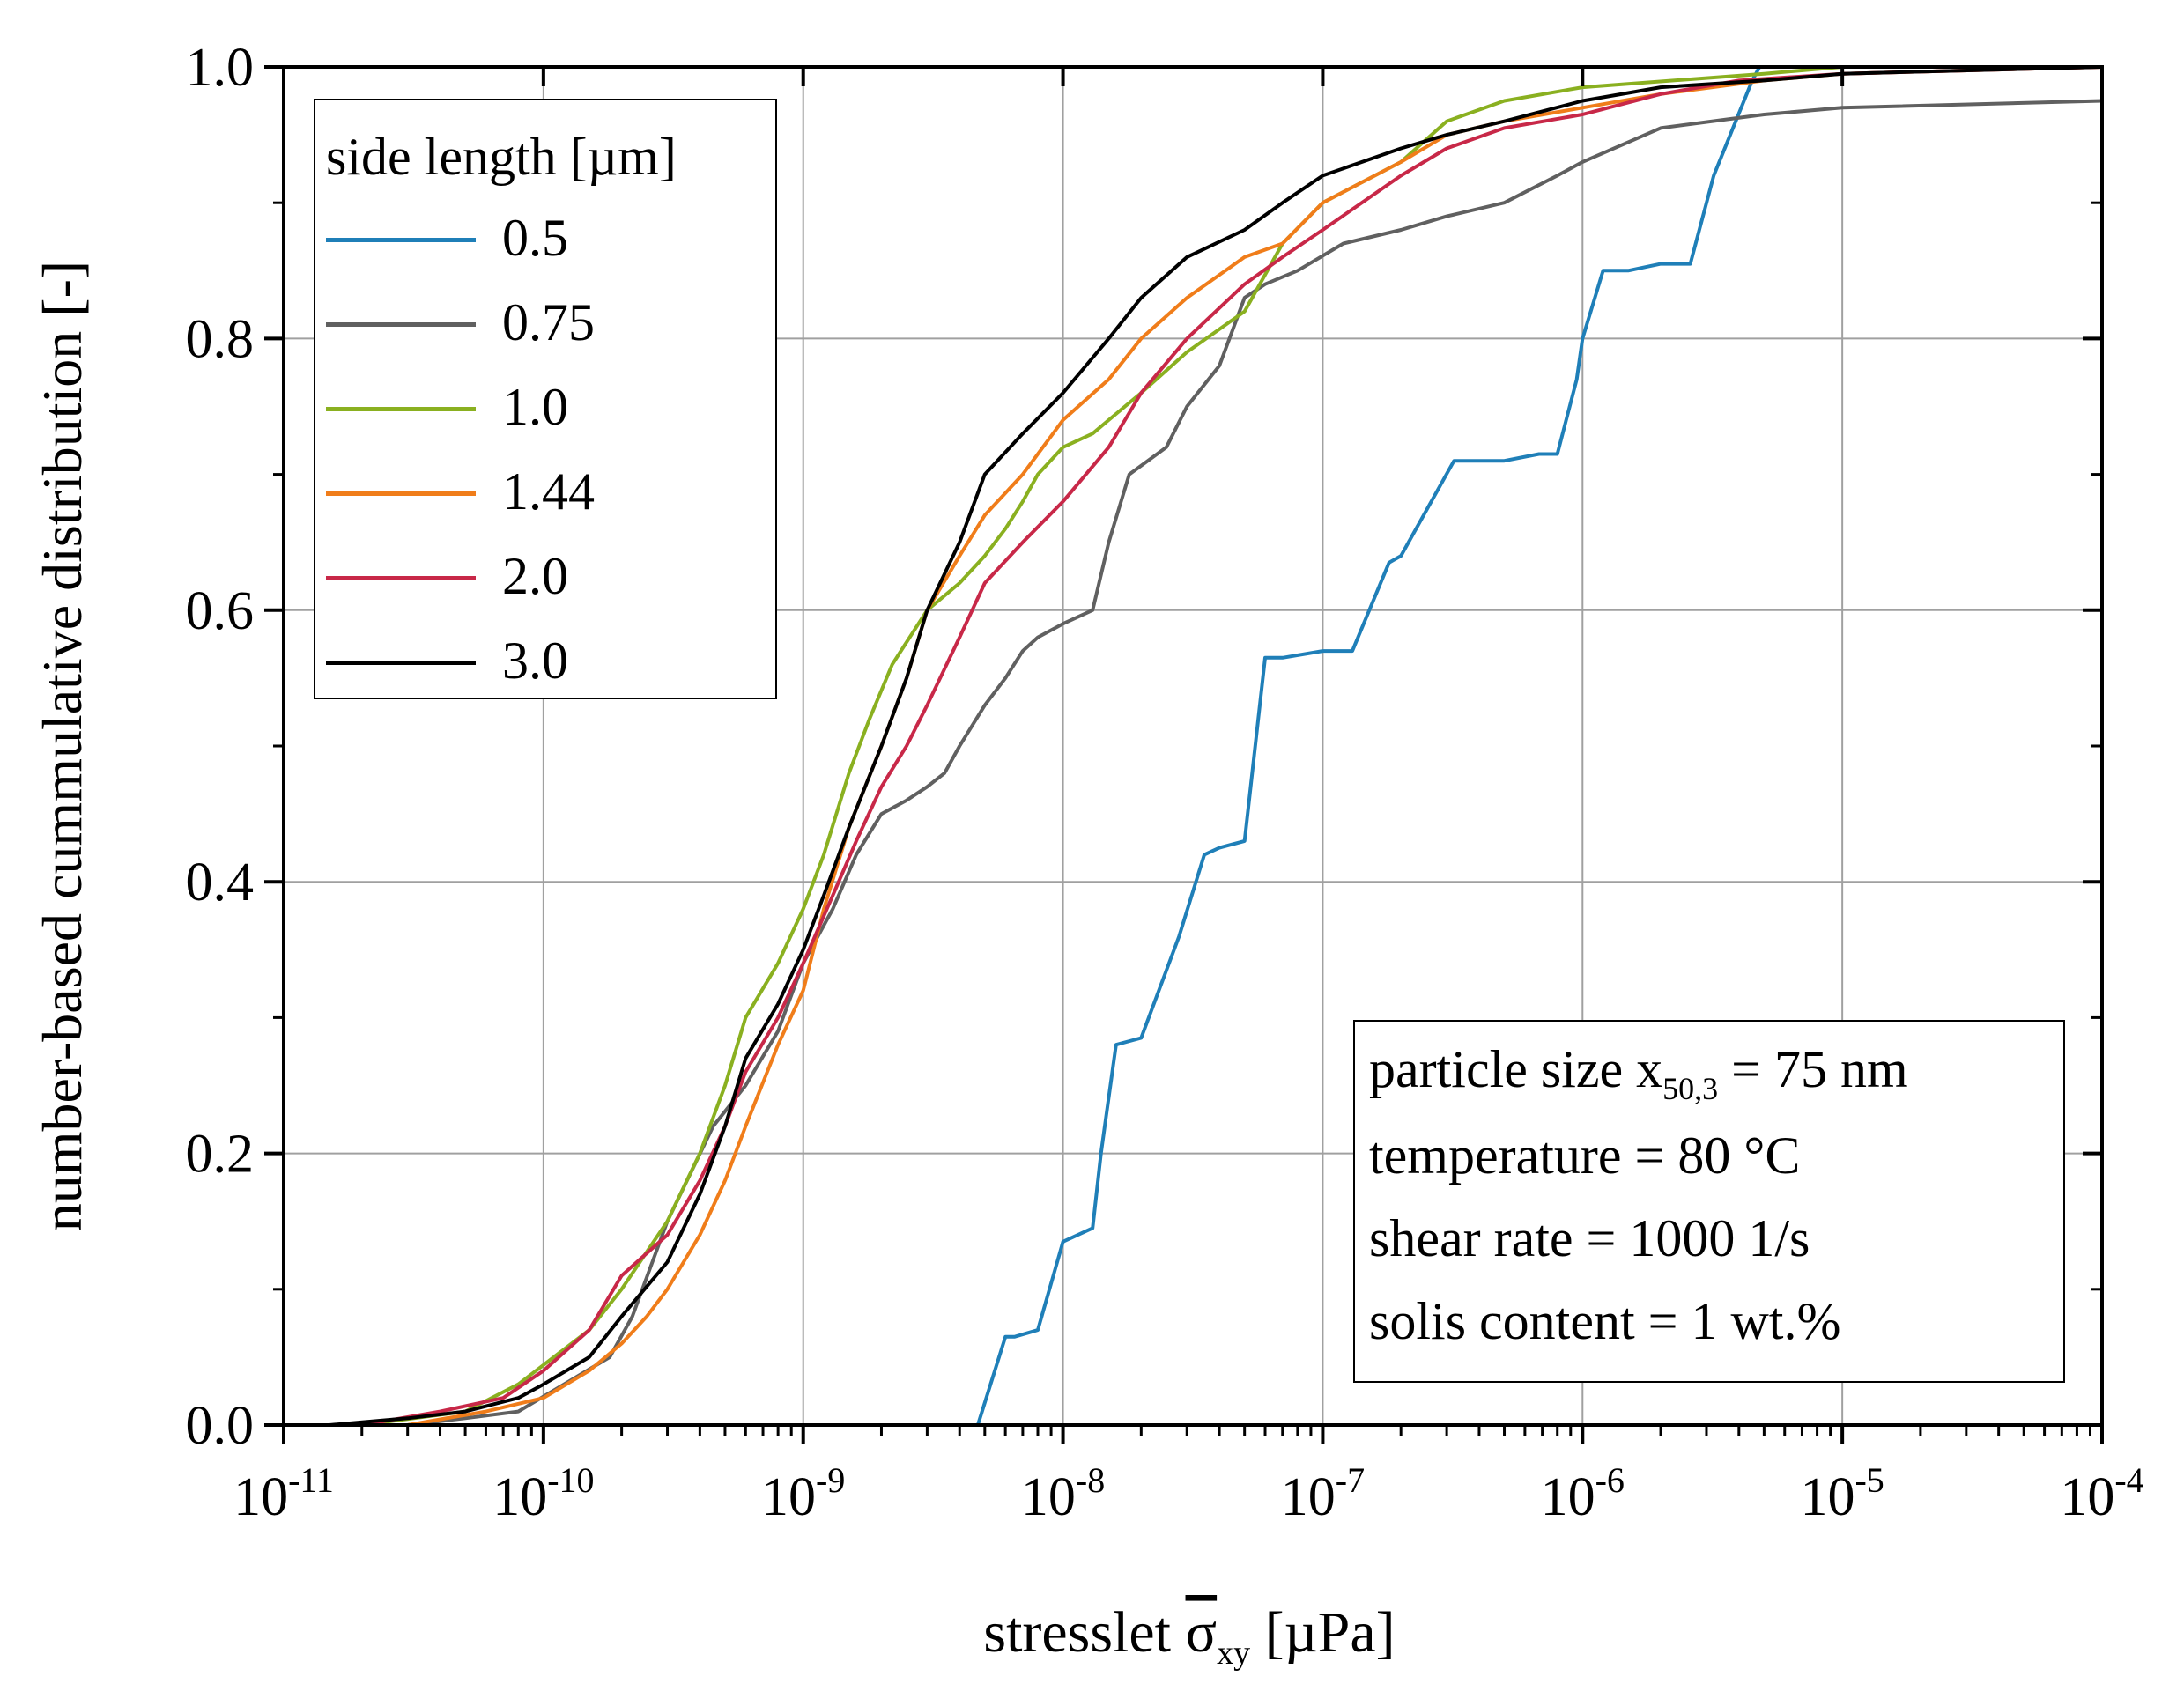 This screenshot has height=1706, width=2184. What do you see at coordinates (1084, 1633) in the screenshot?
I see `x-axis-label-main: stresslet` at bounding box center [1084, 1633].